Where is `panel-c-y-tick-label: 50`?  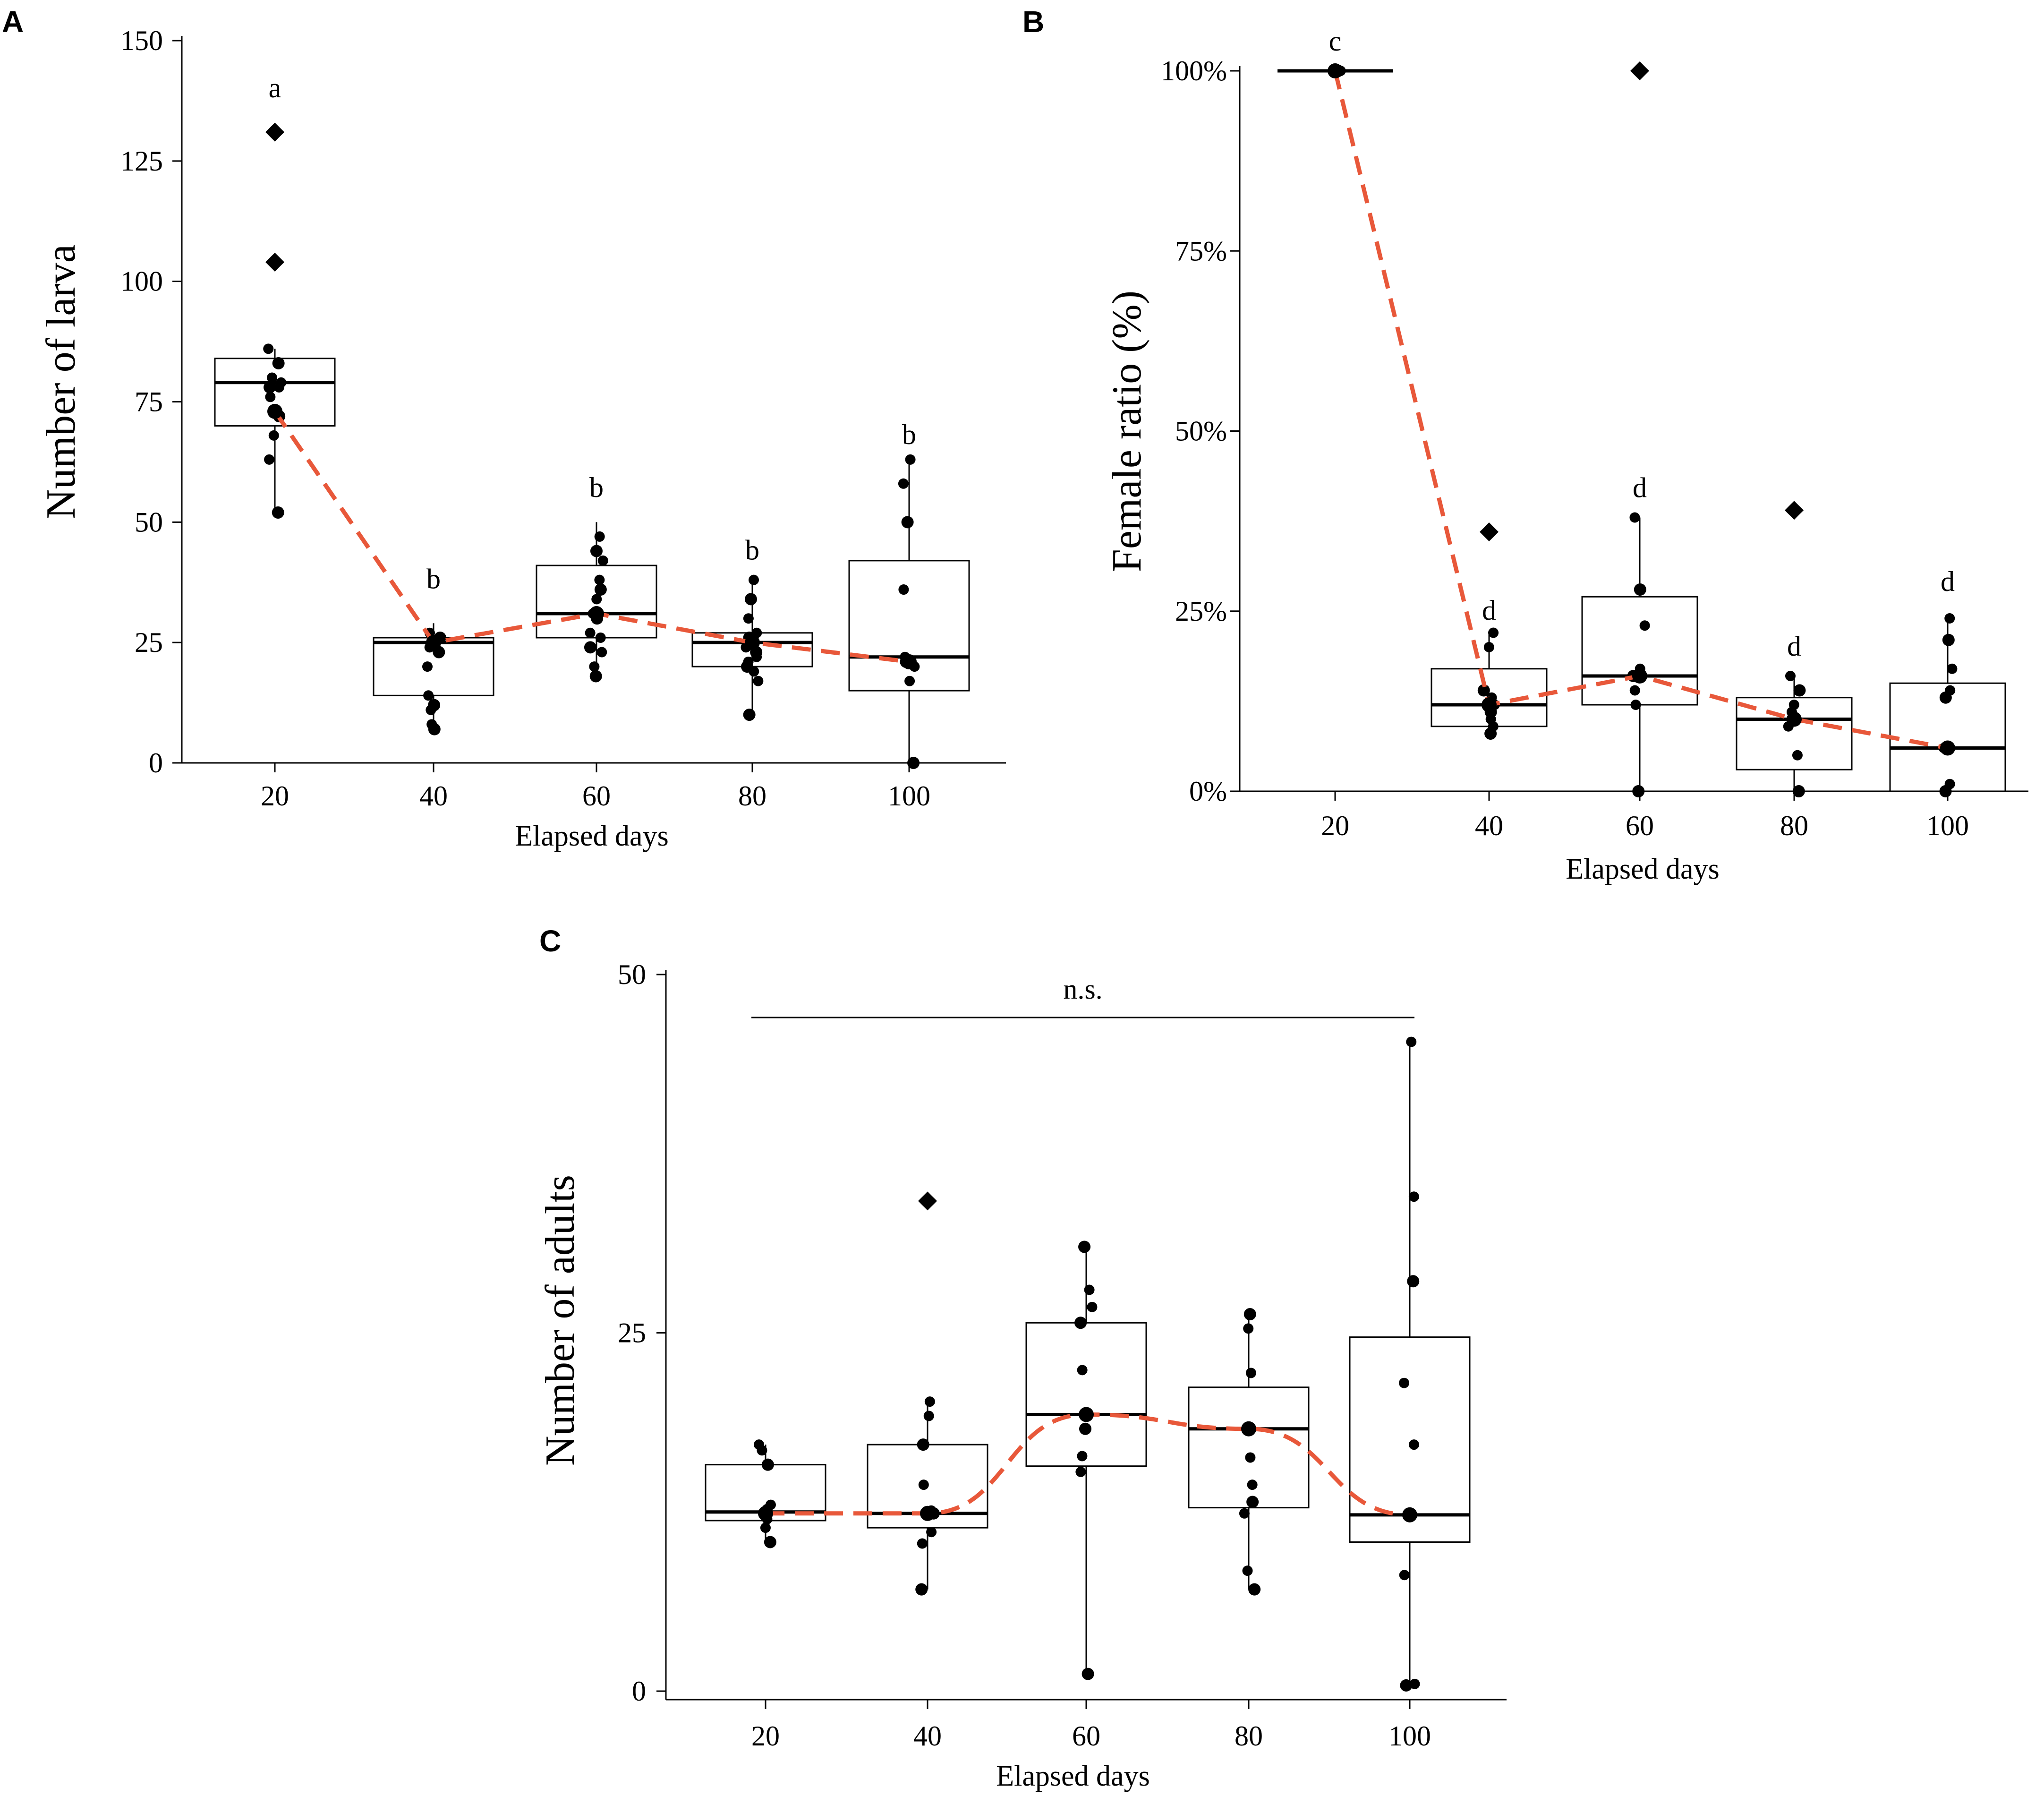 panel-c-y-tick-label: 50 is located at coordinates (632, 975).